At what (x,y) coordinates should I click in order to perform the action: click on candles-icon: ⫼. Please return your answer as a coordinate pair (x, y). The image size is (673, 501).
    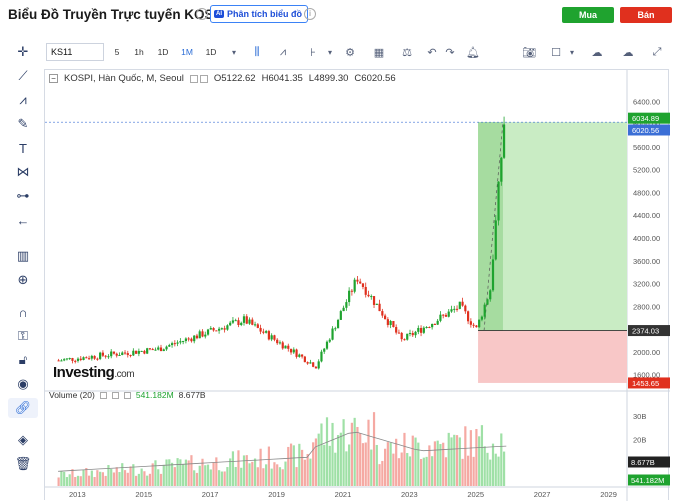
    Looking at the image, I should click on (257, 51).